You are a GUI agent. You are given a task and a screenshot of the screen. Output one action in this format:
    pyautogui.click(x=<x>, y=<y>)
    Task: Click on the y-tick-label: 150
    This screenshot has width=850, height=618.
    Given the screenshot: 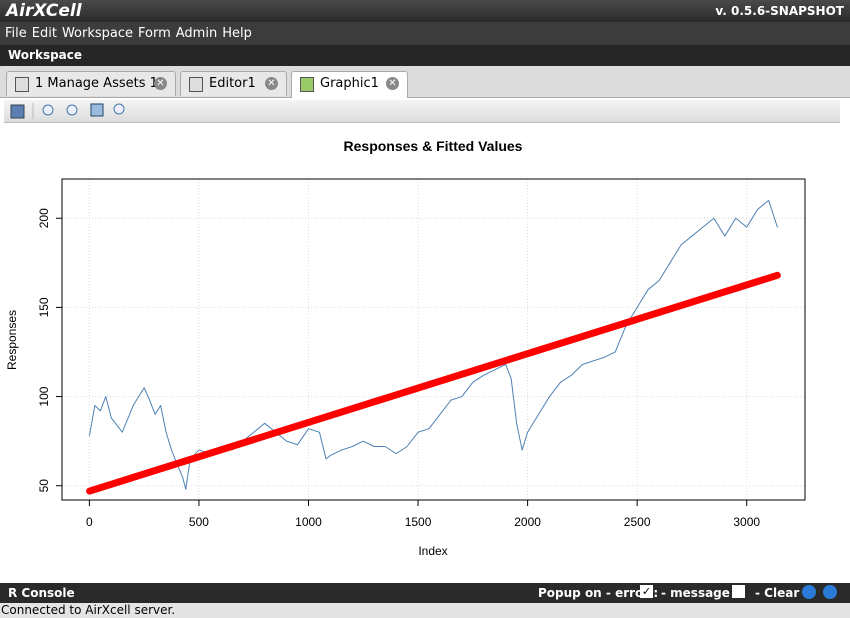 What is the action you would take?
    pyautogui.click(x=44, y=307)
    